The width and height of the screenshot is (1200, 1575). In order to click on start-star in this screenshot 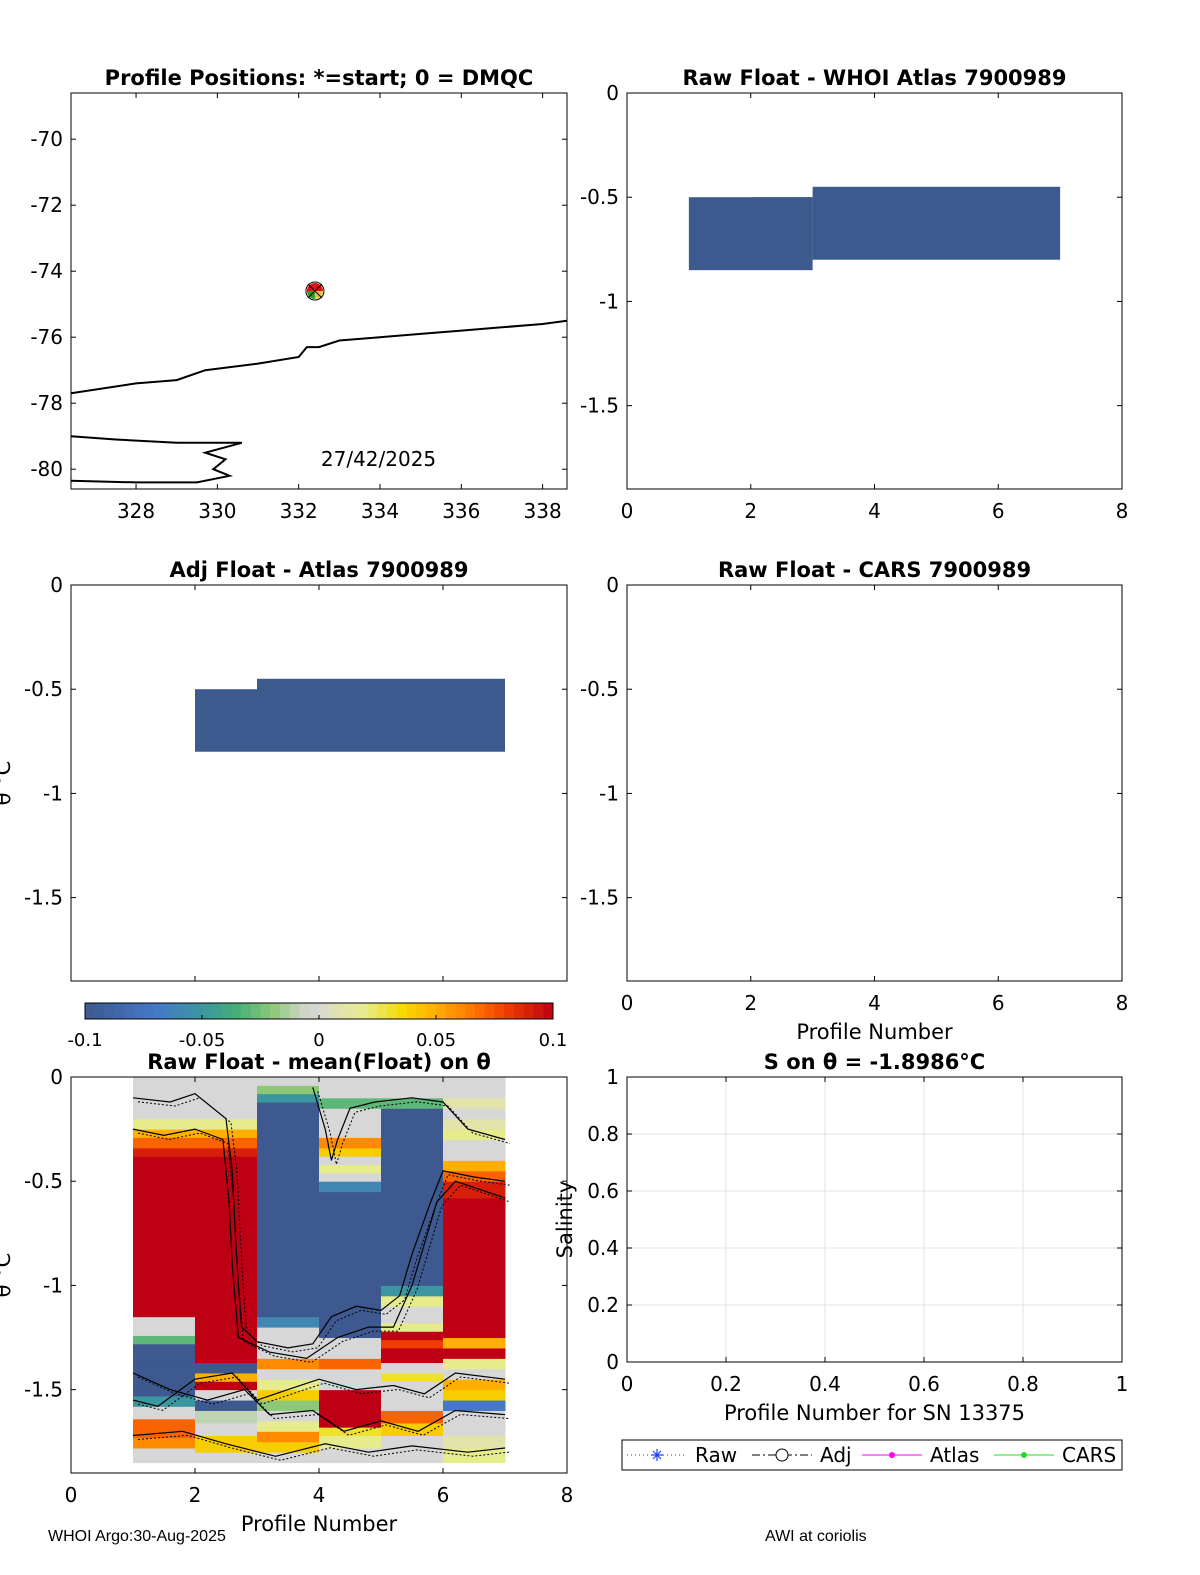, I will do `click(315, 291)`.